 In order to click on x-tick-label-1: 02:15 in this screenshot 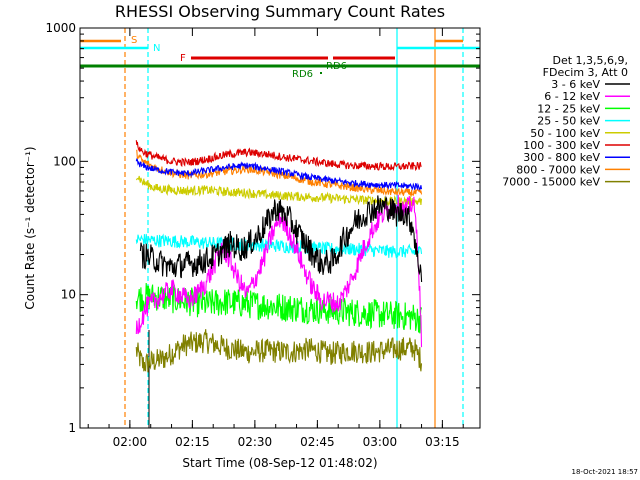, I will do `click(192, 442)`.